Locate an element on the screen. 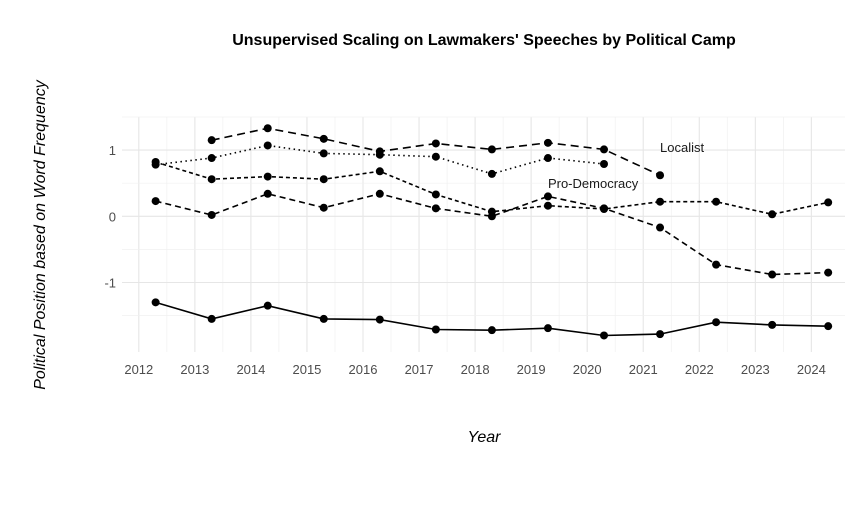 The image size is (860, 513). x-tick-label: 2021 is located at coordinates (643, 369).